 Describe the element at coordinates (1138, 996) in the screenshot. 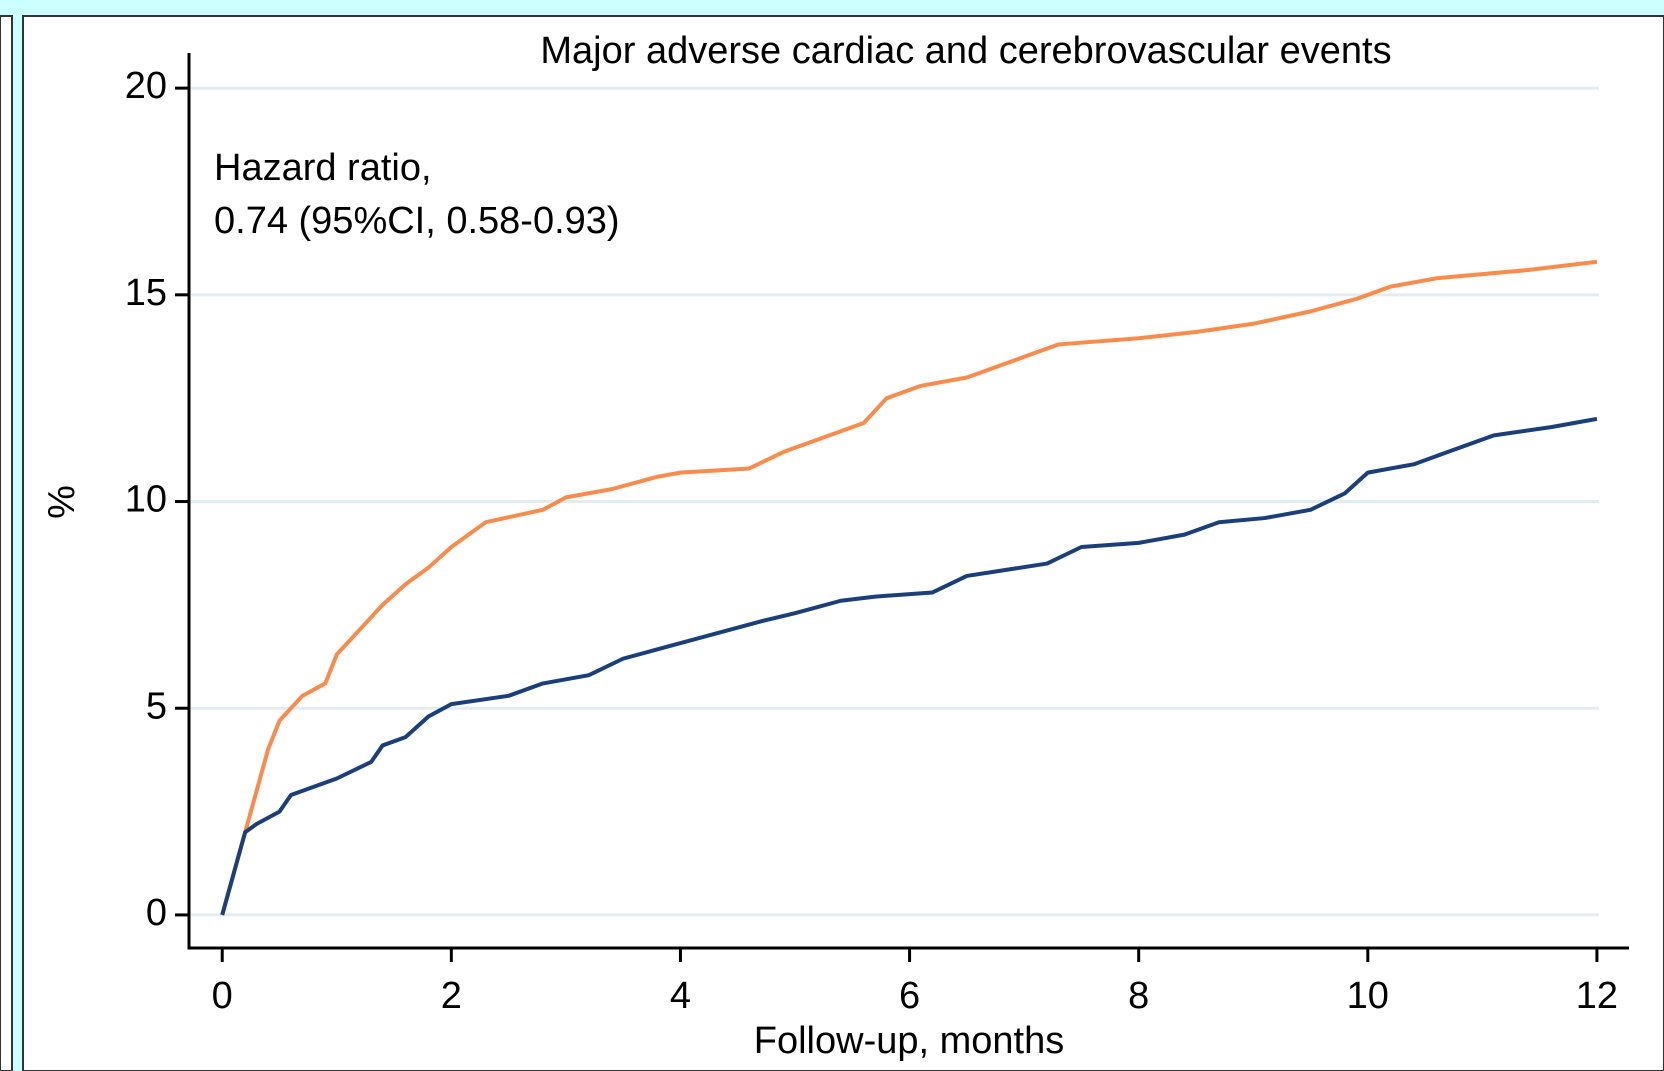

I see `x-tick-label: 8` at that location.